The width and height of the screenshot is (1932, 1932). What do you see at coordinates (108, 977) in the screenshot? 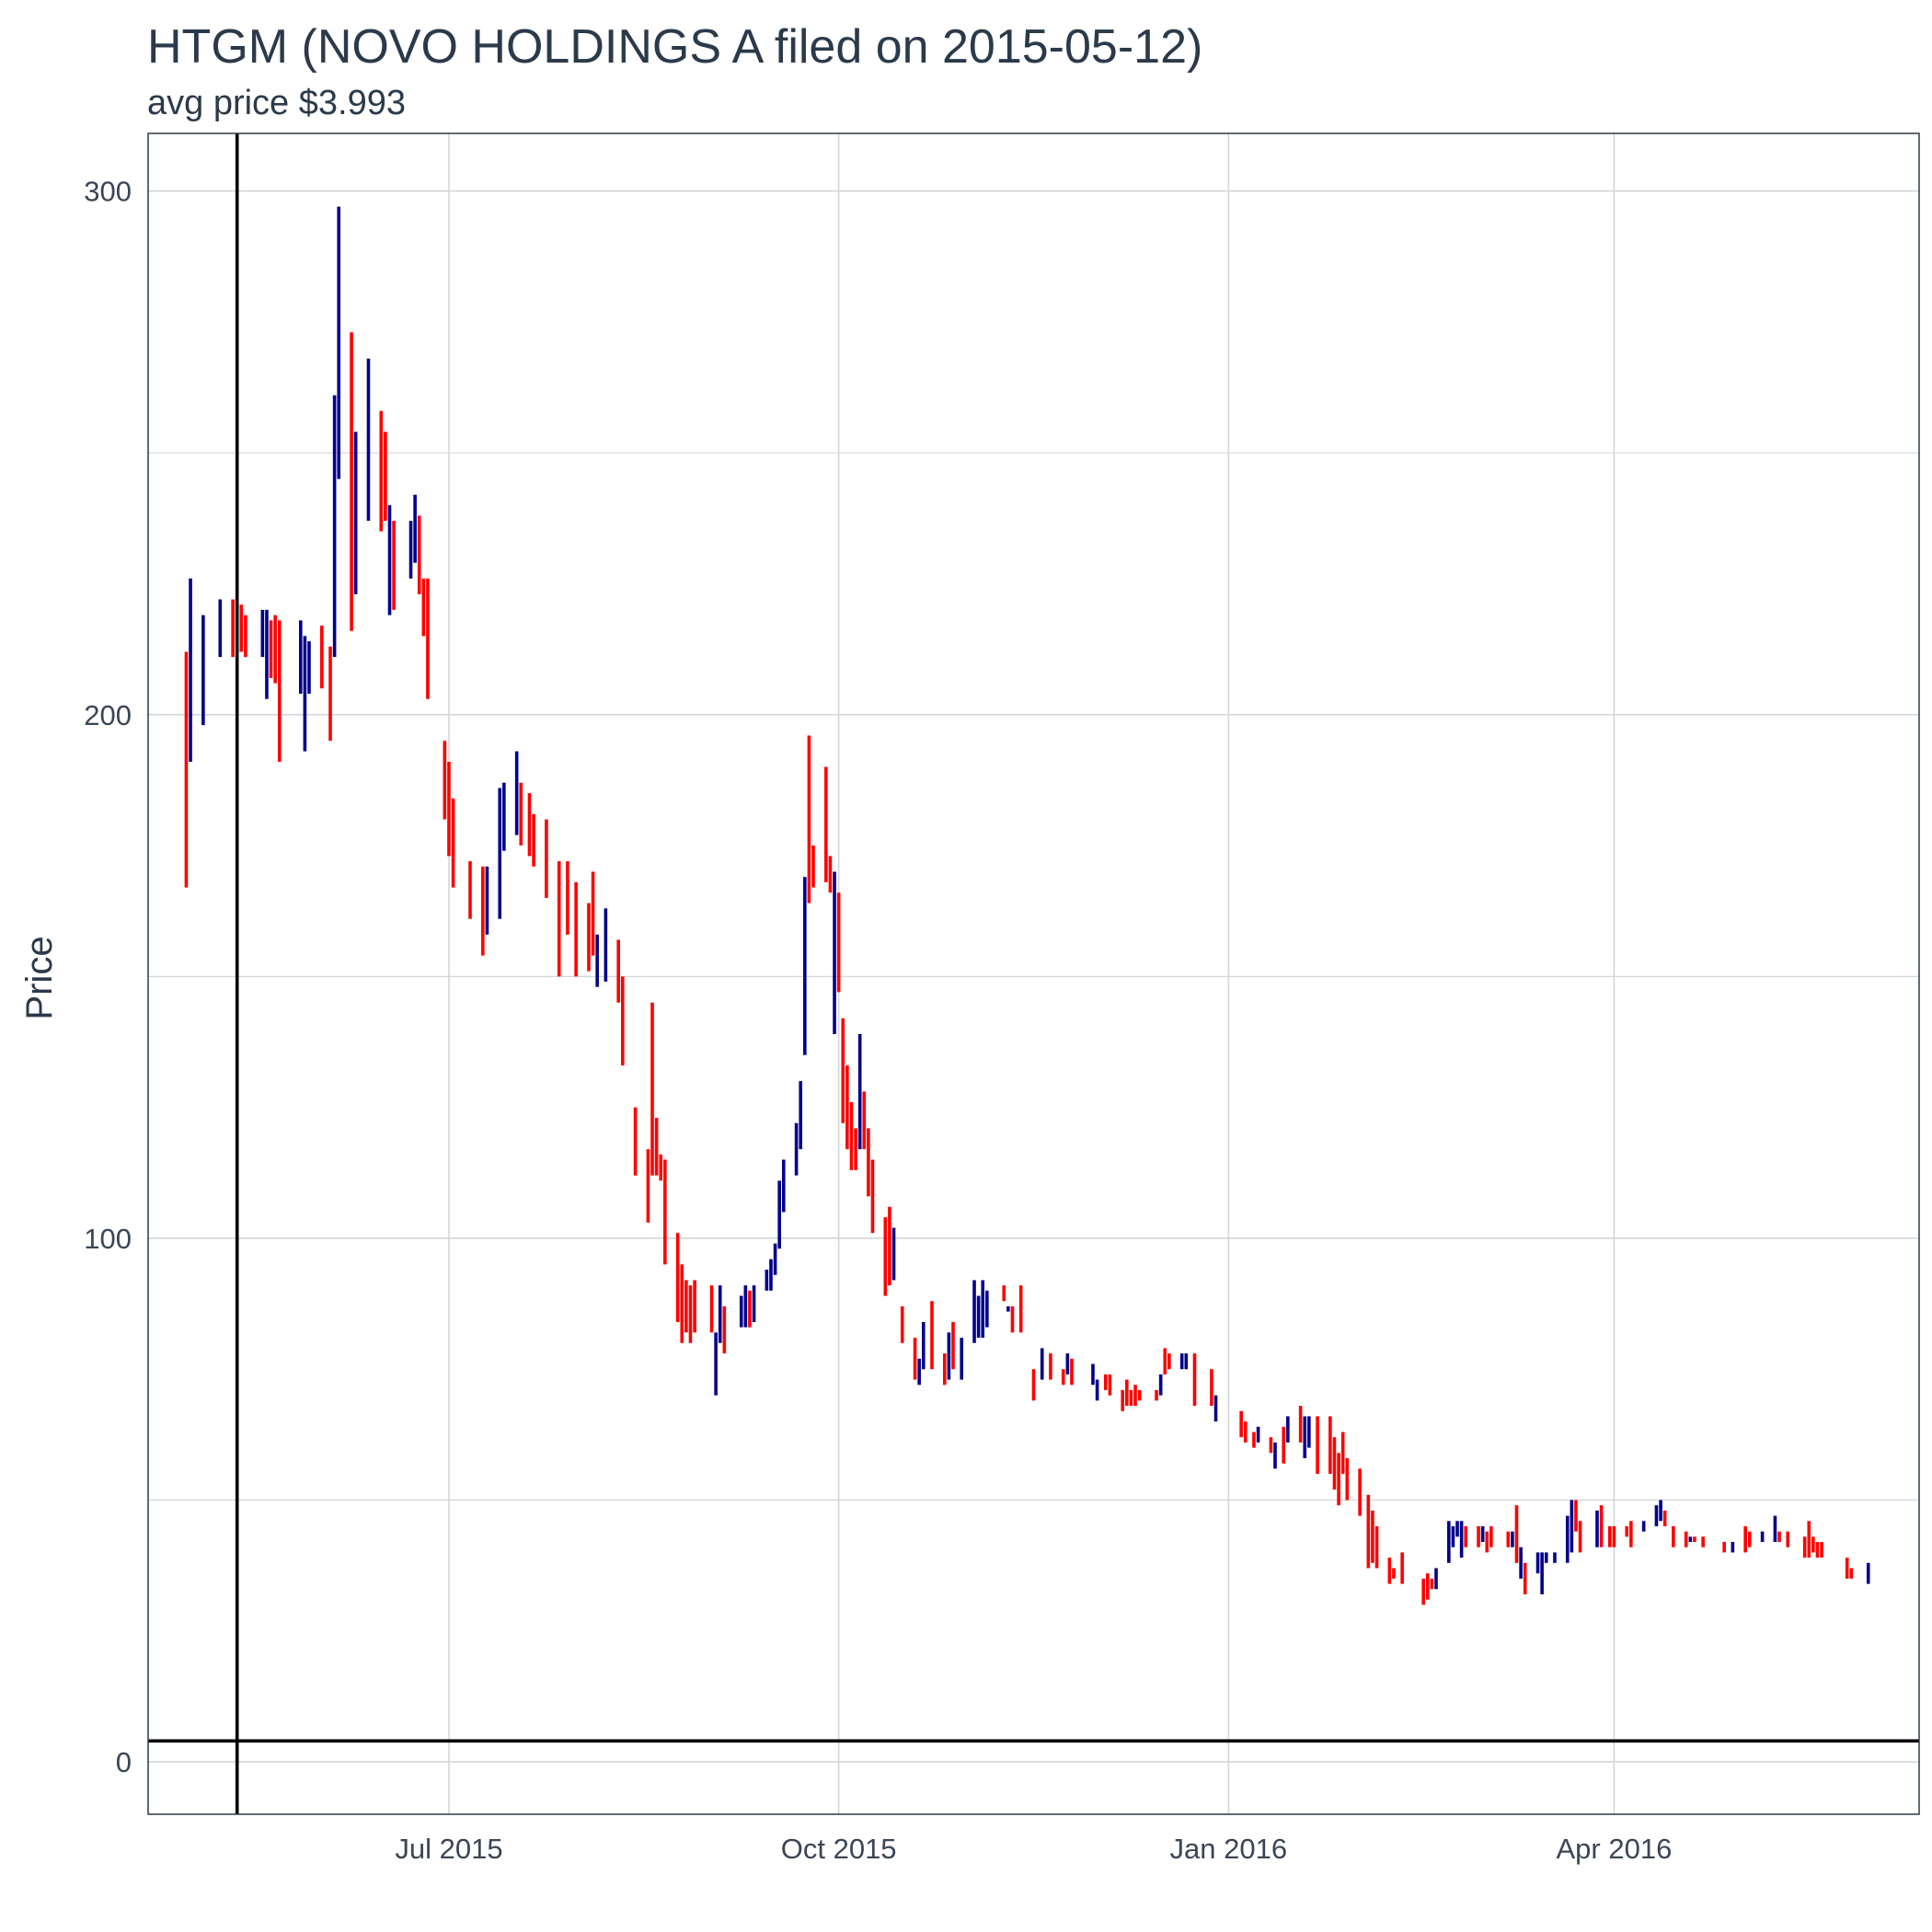
I see `y-axis-ticks: 0 100 200 300` at bounding box center [108, 977].